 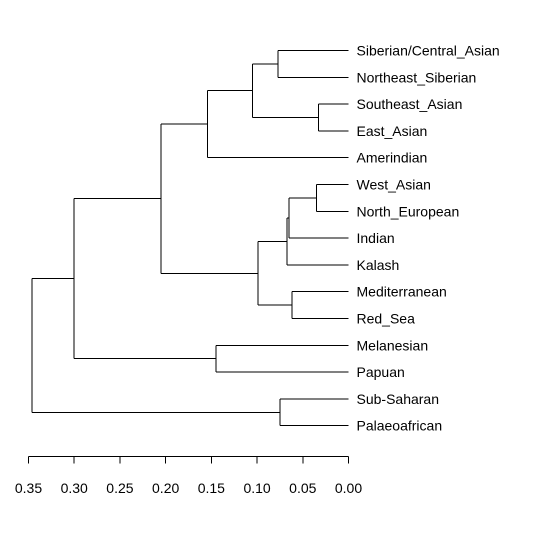 I want to click on x-axis: 0.35 0.30 0.25 0.20 0.15 0.10 0.05 0.00, so click(x=188, y=476).